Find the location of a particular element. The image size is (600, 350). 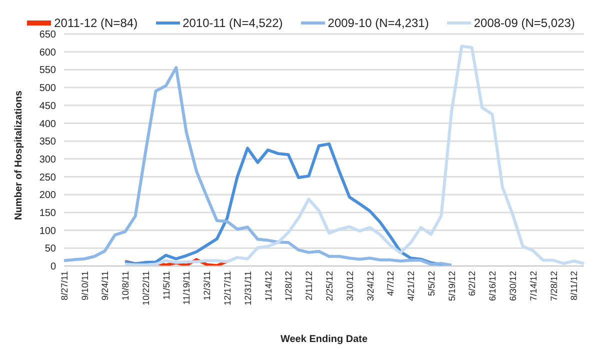

x-tick-label: 7/14/12 is located at coordinates (533, 286).